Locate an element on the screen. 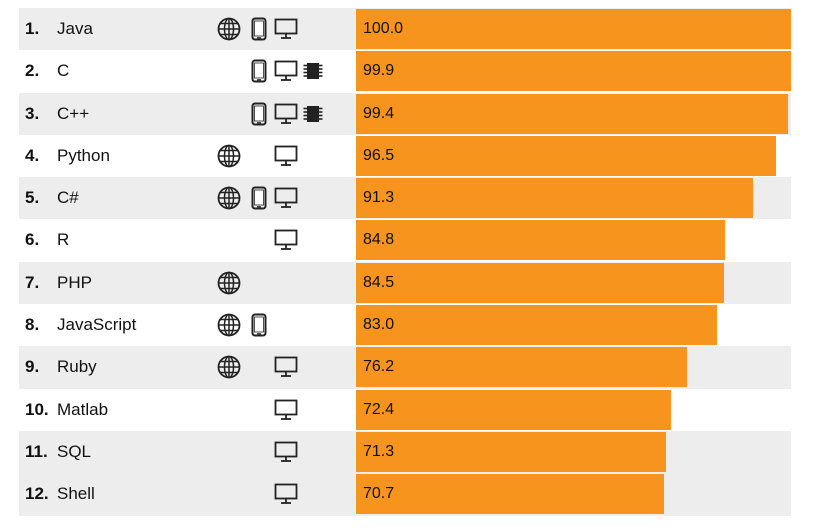  language-name: PHP is located at coordinates (74, 282).